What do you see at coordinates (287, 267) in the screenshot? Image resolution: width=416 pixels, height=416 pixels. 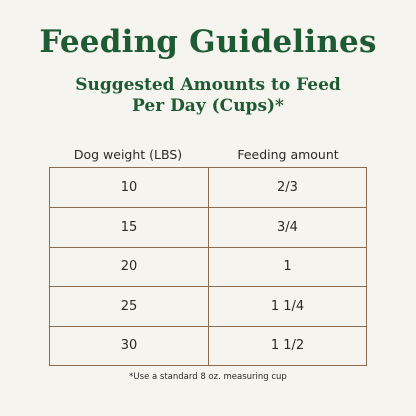 I see `amount-cell: 1` at bounding box center [287, 267].